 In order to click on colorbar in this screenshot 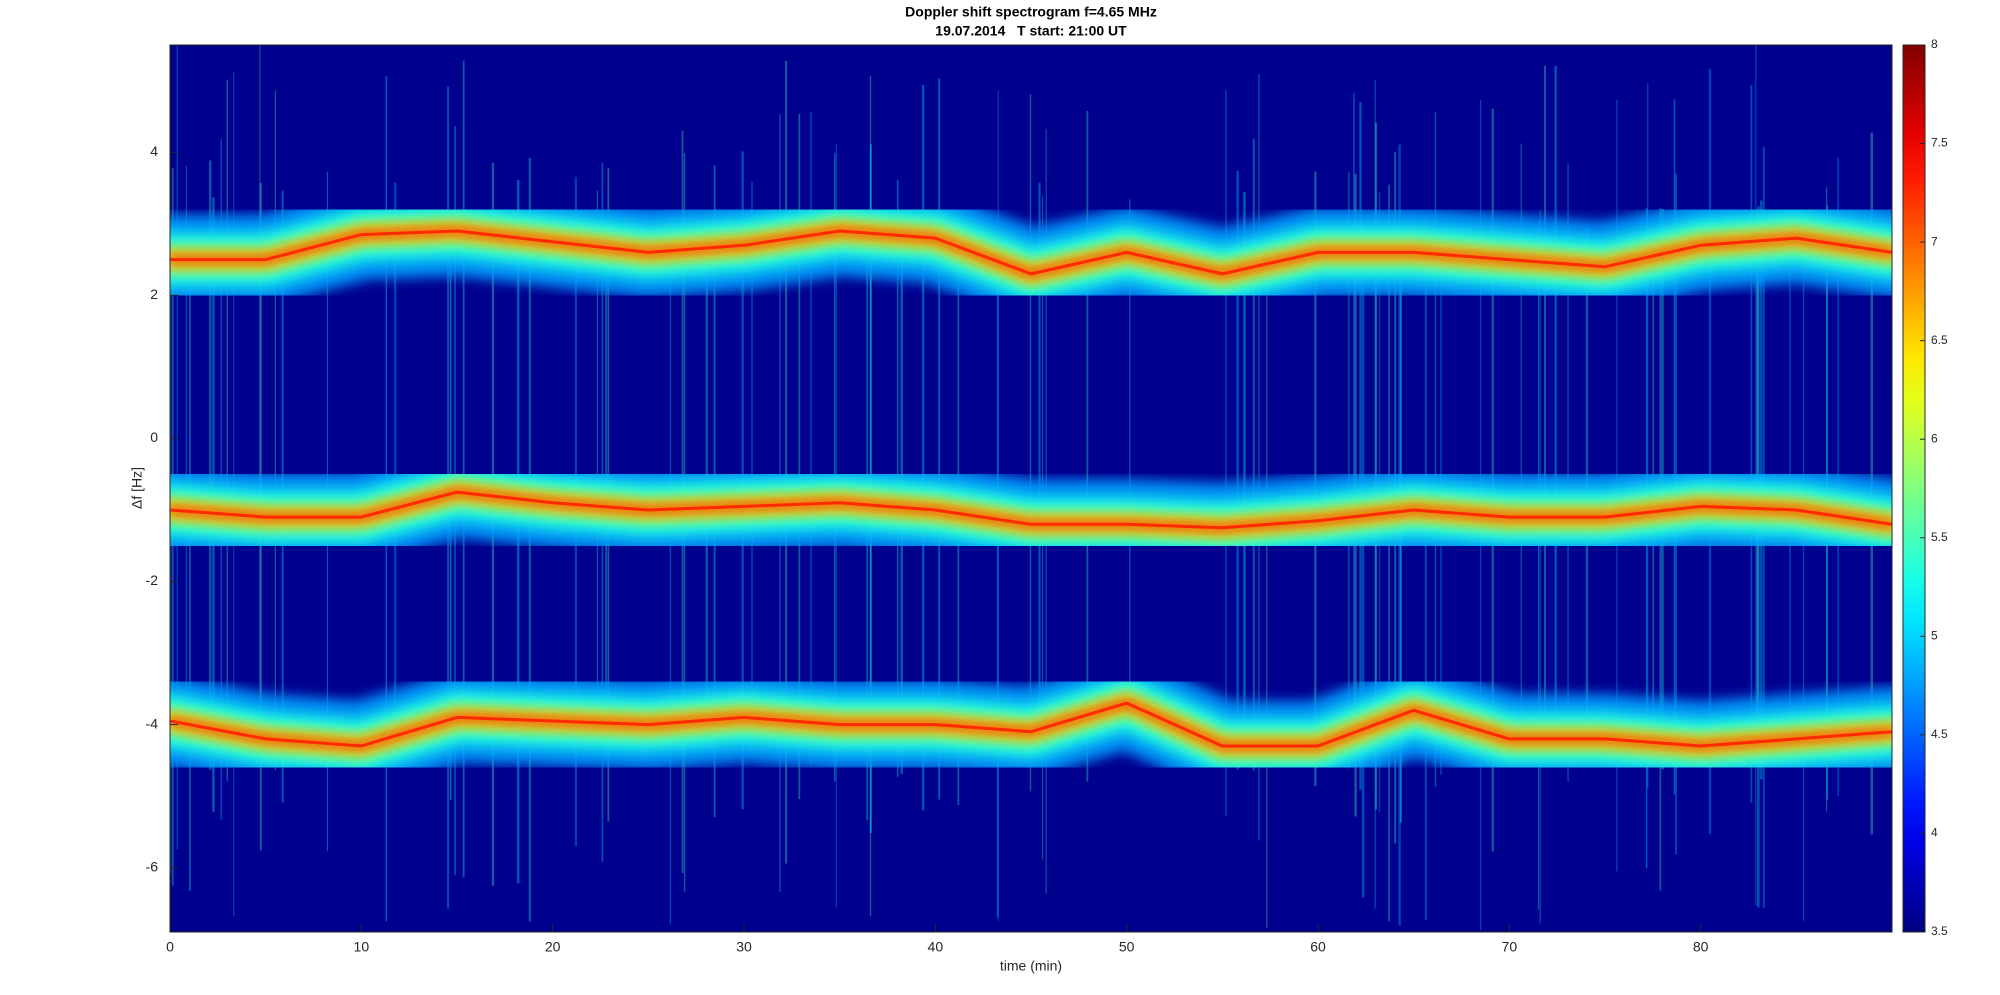, I will do `click(1914, 488)`.